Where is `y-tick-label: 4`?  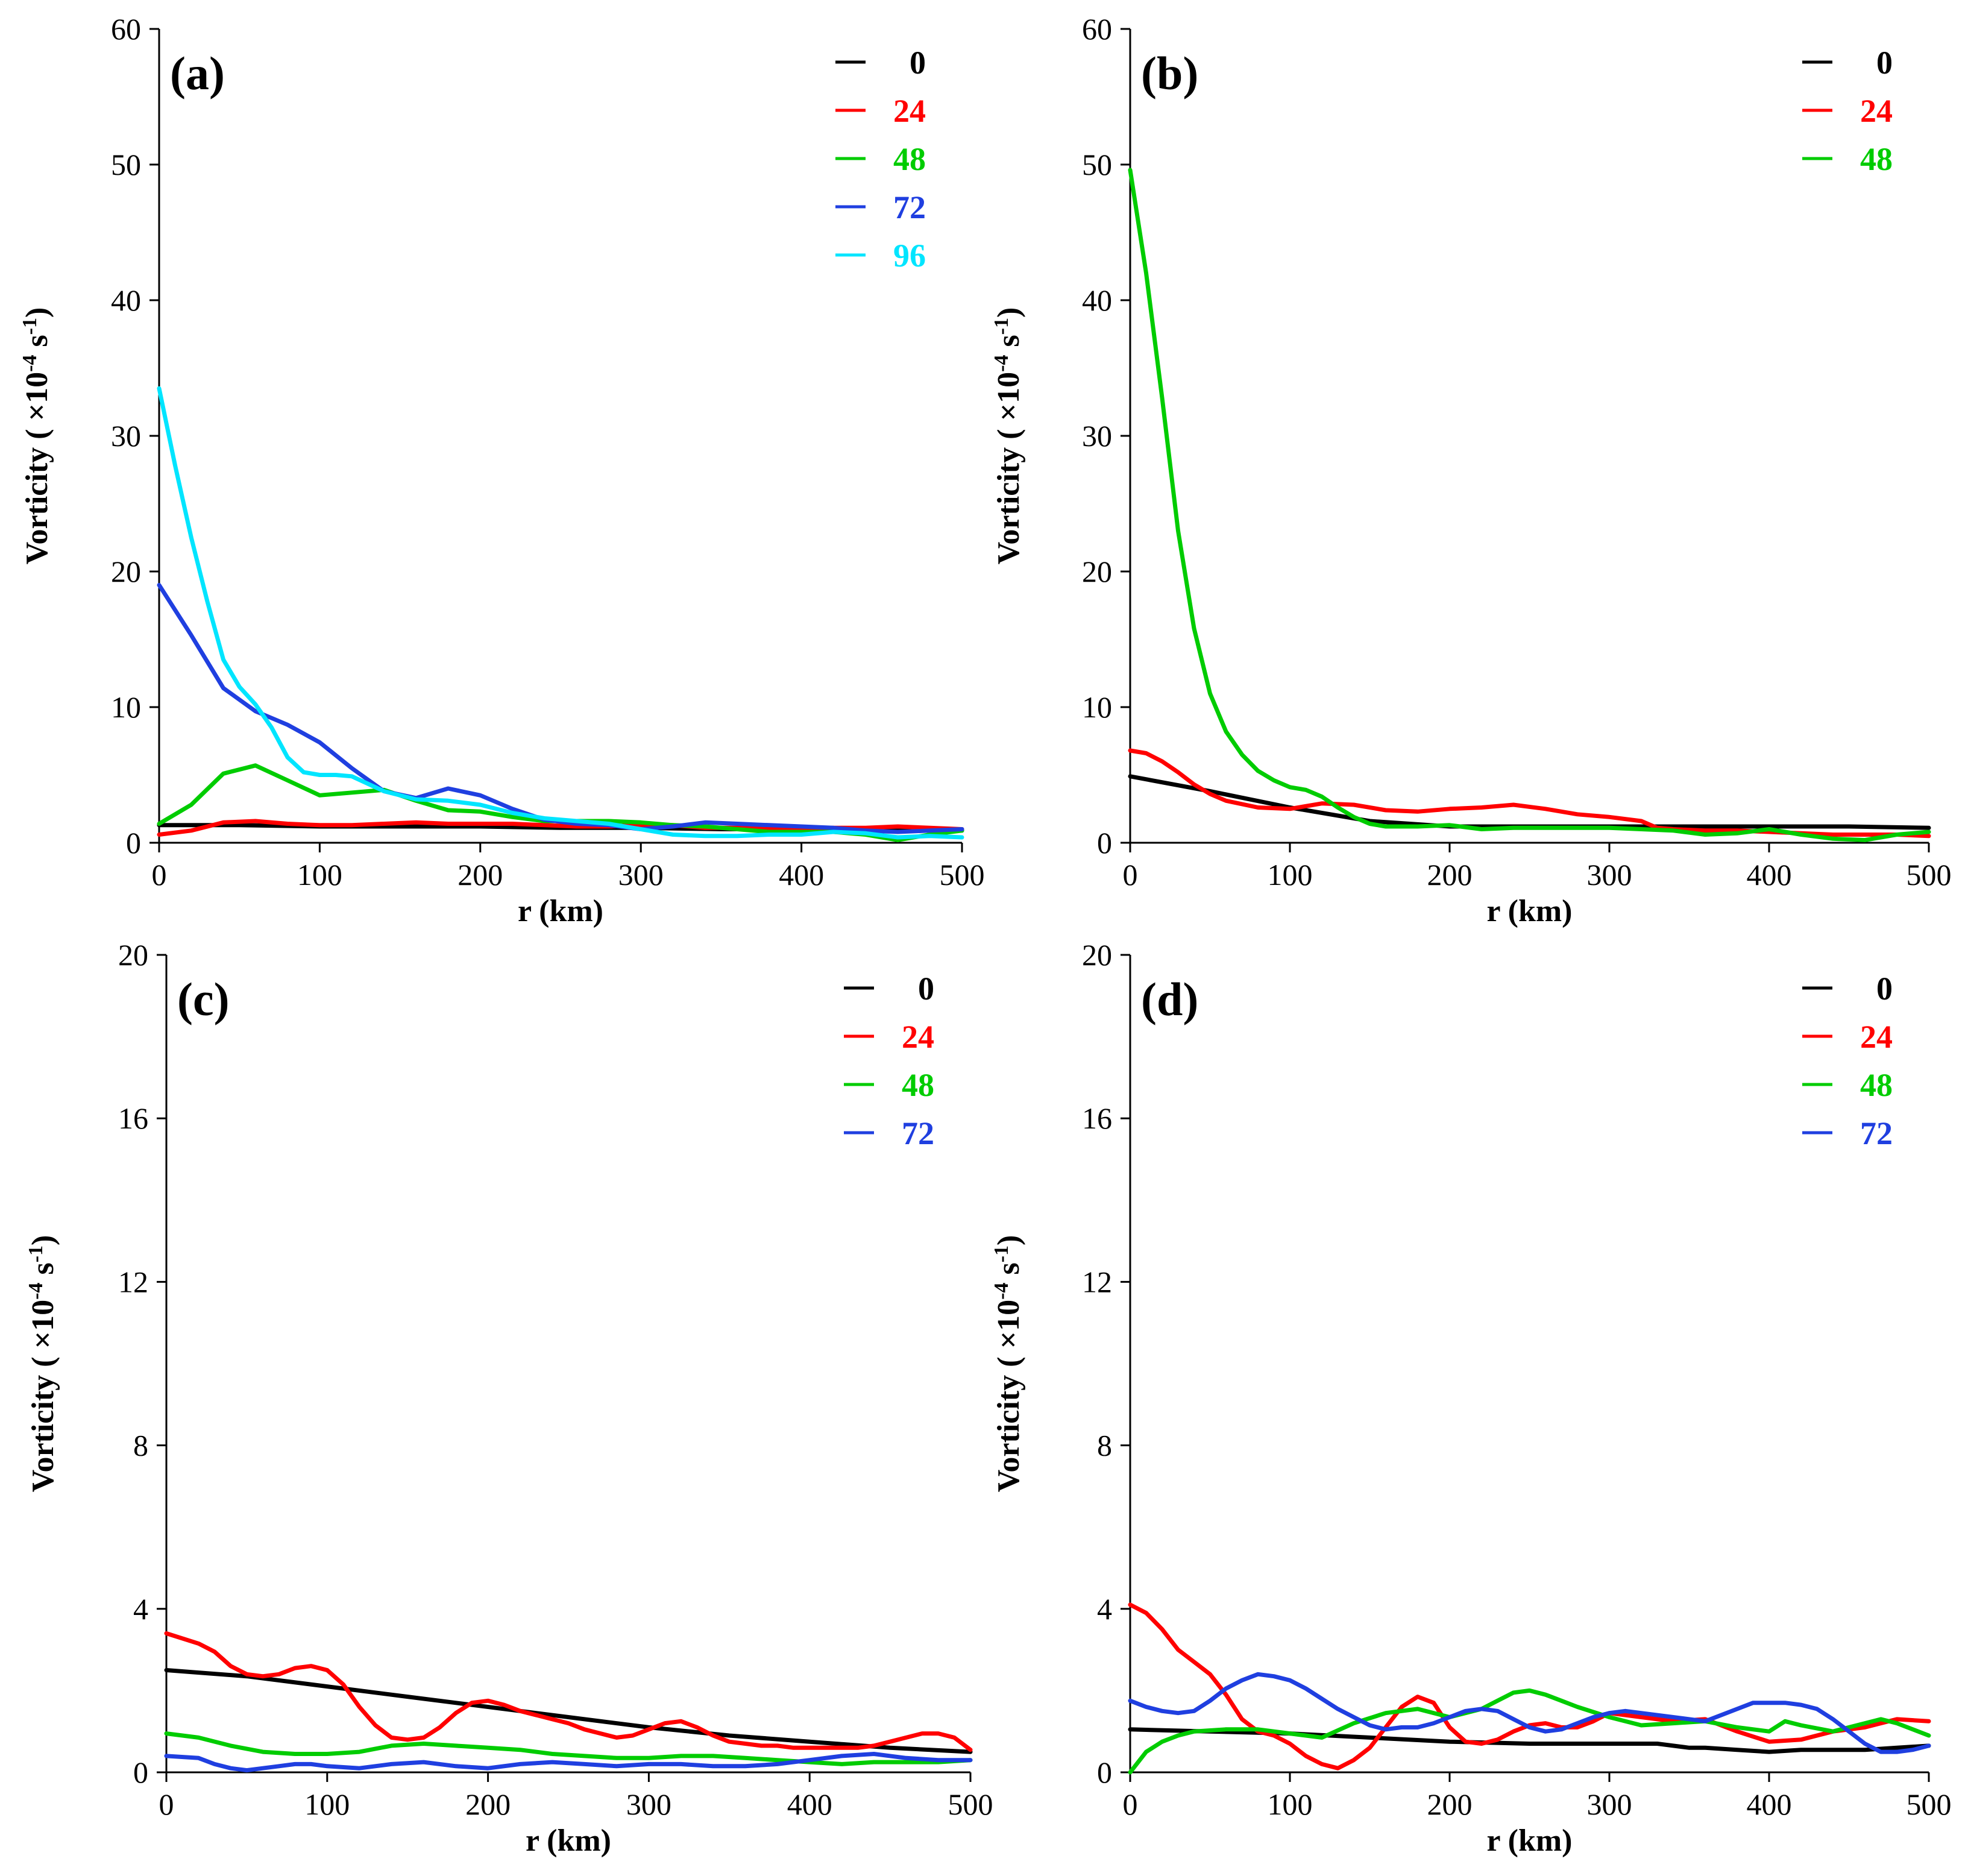
y-tick-label: 4 is located at coordinates (1104, 1609).